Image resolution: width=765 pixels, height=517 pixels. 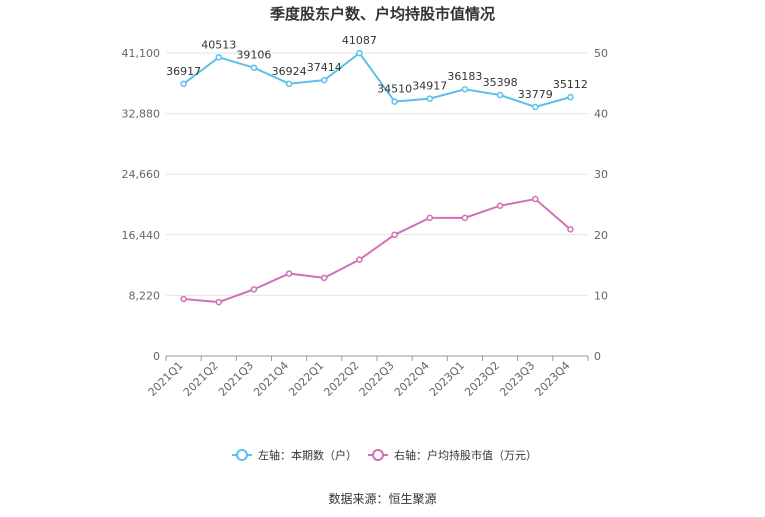 I want to click on y-left-tick-label: 16,440, so click(x=141, y=235).